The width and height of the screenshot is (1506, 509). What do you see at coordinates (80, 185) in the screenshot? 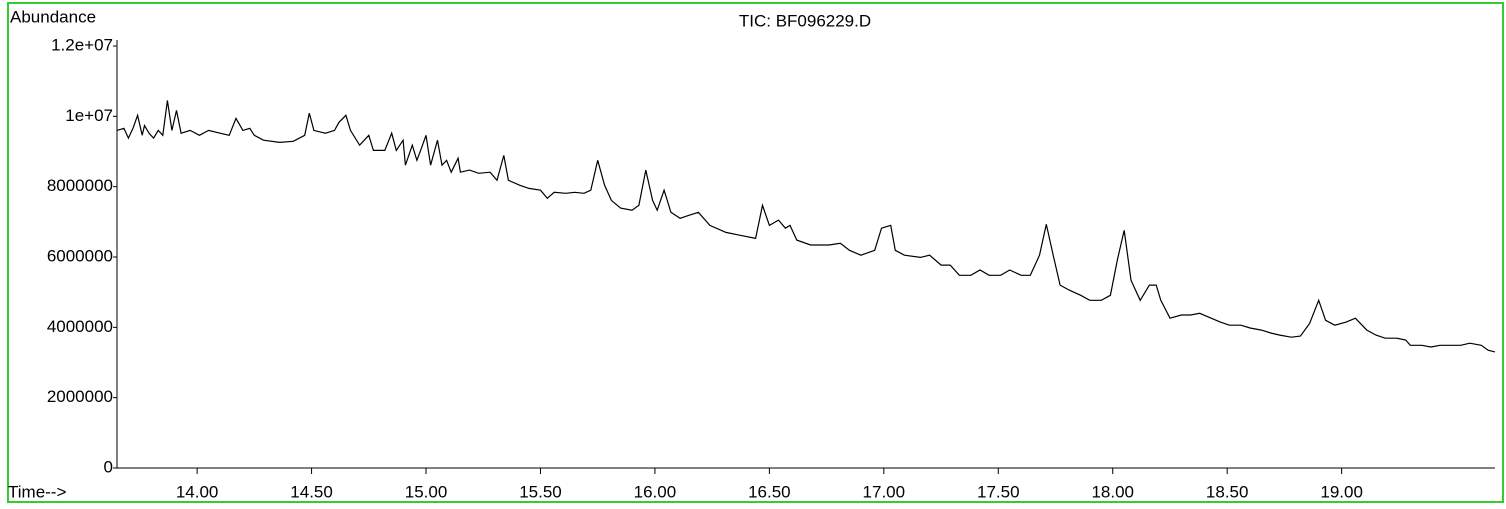
I see `y-tick-label: 8000000` at bounding box center [80, 185].